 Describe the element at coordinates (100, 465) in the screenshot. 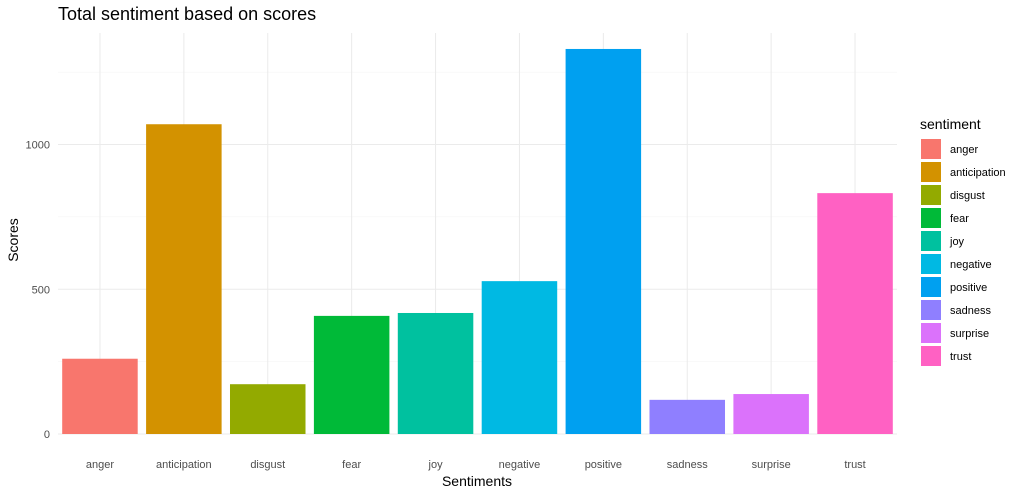

I see `x-tick-label: anger` at that location.